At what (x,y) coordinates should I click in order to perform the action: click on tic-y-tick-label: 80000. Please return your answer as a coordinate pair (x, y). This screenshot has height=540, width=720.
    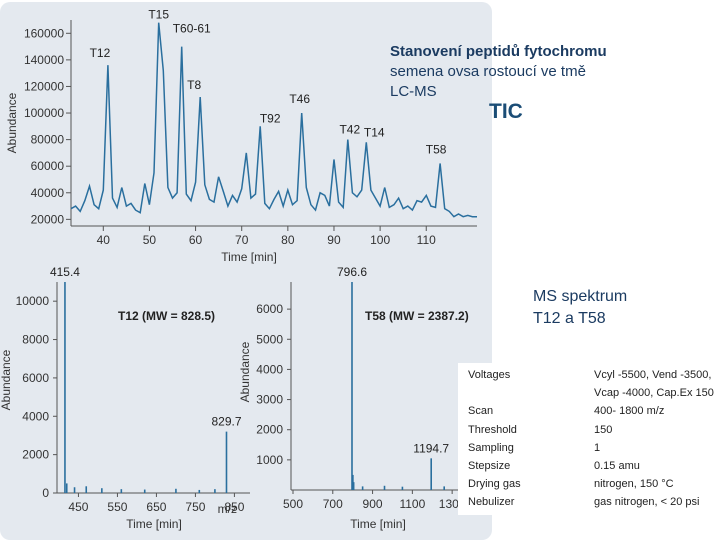
    Looking at the image, I should click on (48, 140).